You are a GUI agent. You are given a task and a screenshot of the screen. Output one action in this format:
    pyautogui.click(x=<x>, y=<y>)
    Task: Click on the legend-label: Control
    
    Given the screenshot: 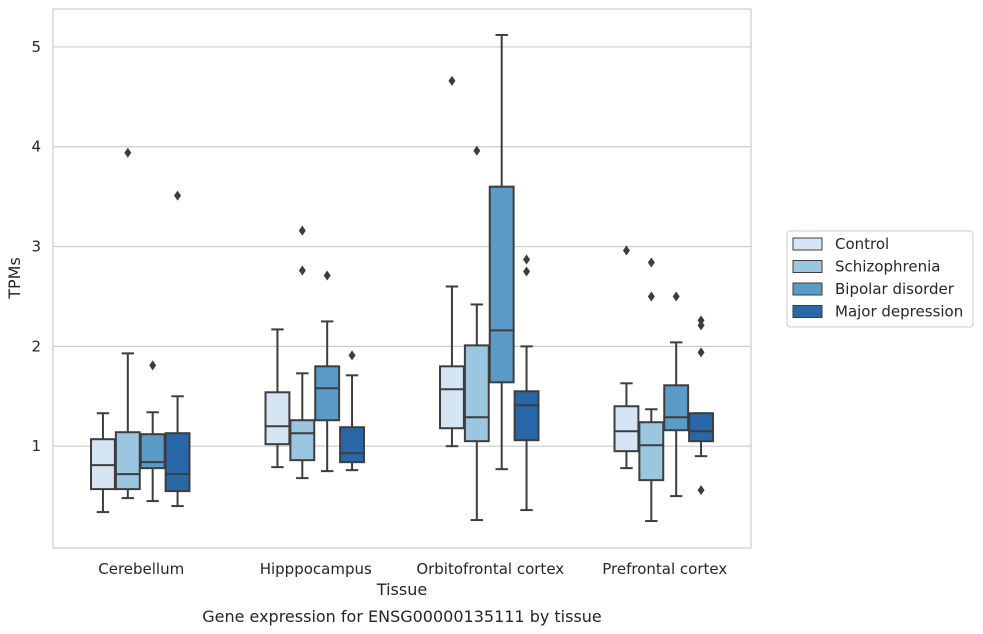 What is the action you would take?
    pyautogui.click(x=862, y=244)
    